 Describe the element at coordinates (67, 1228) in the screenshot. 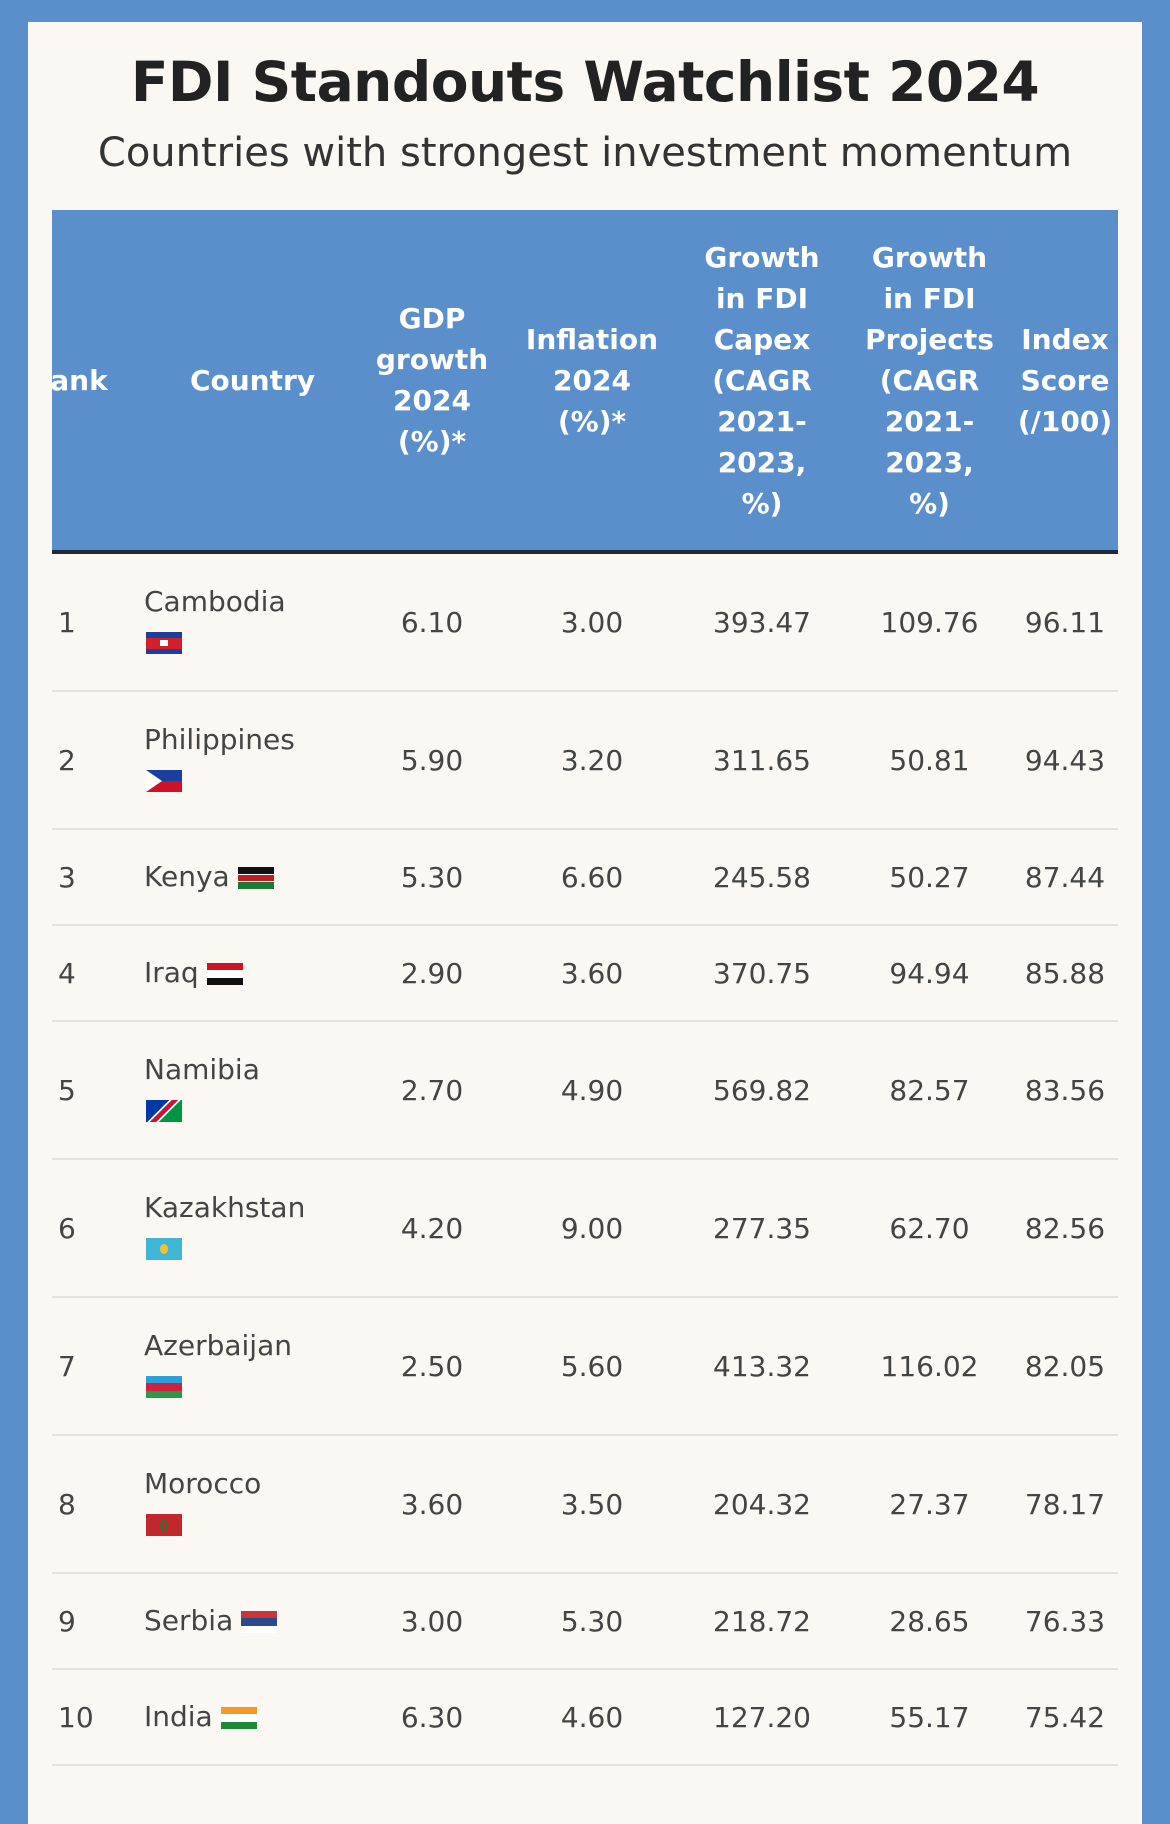

I see `rank-cell: 6` at that location.